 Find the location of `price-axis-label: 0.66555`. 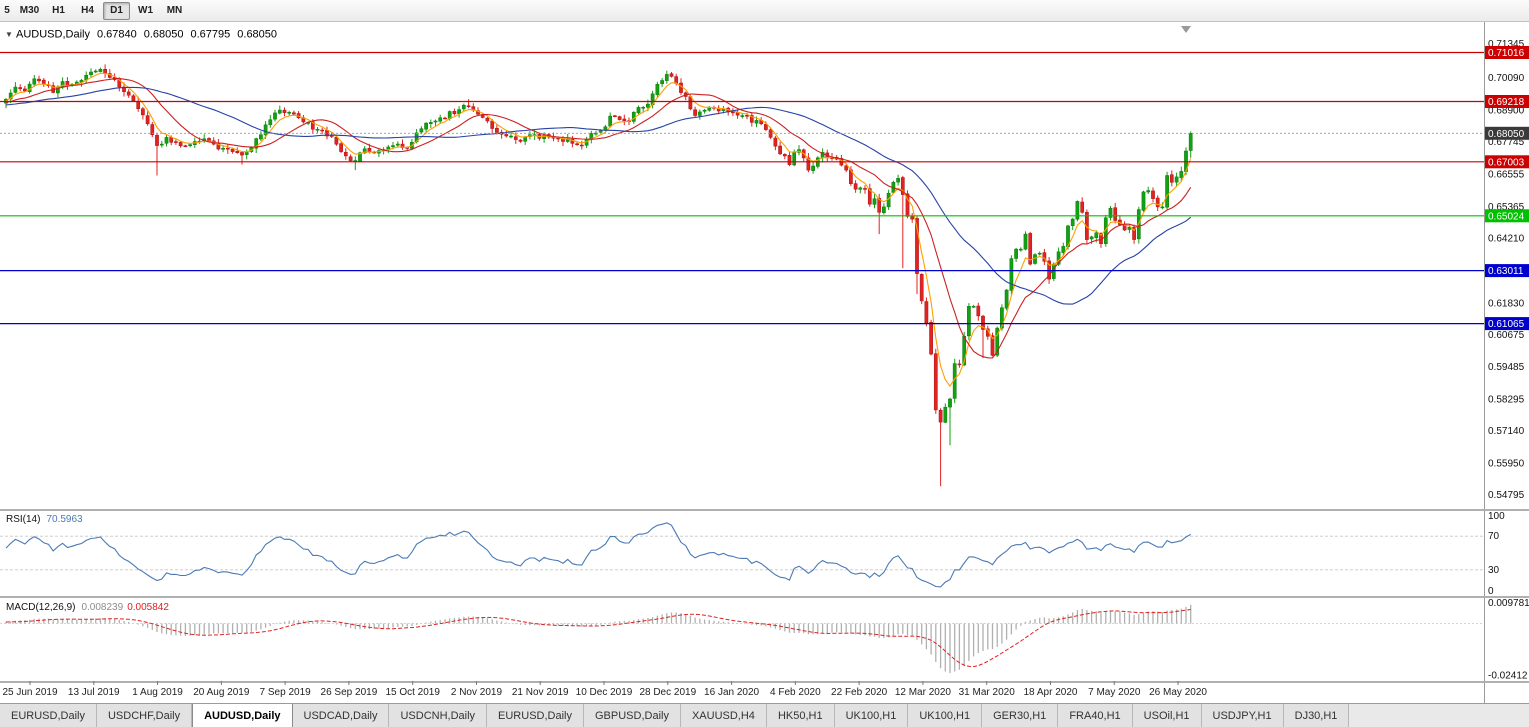

price-axis-label: 0.66555 is located at coordinates (1506, 175).